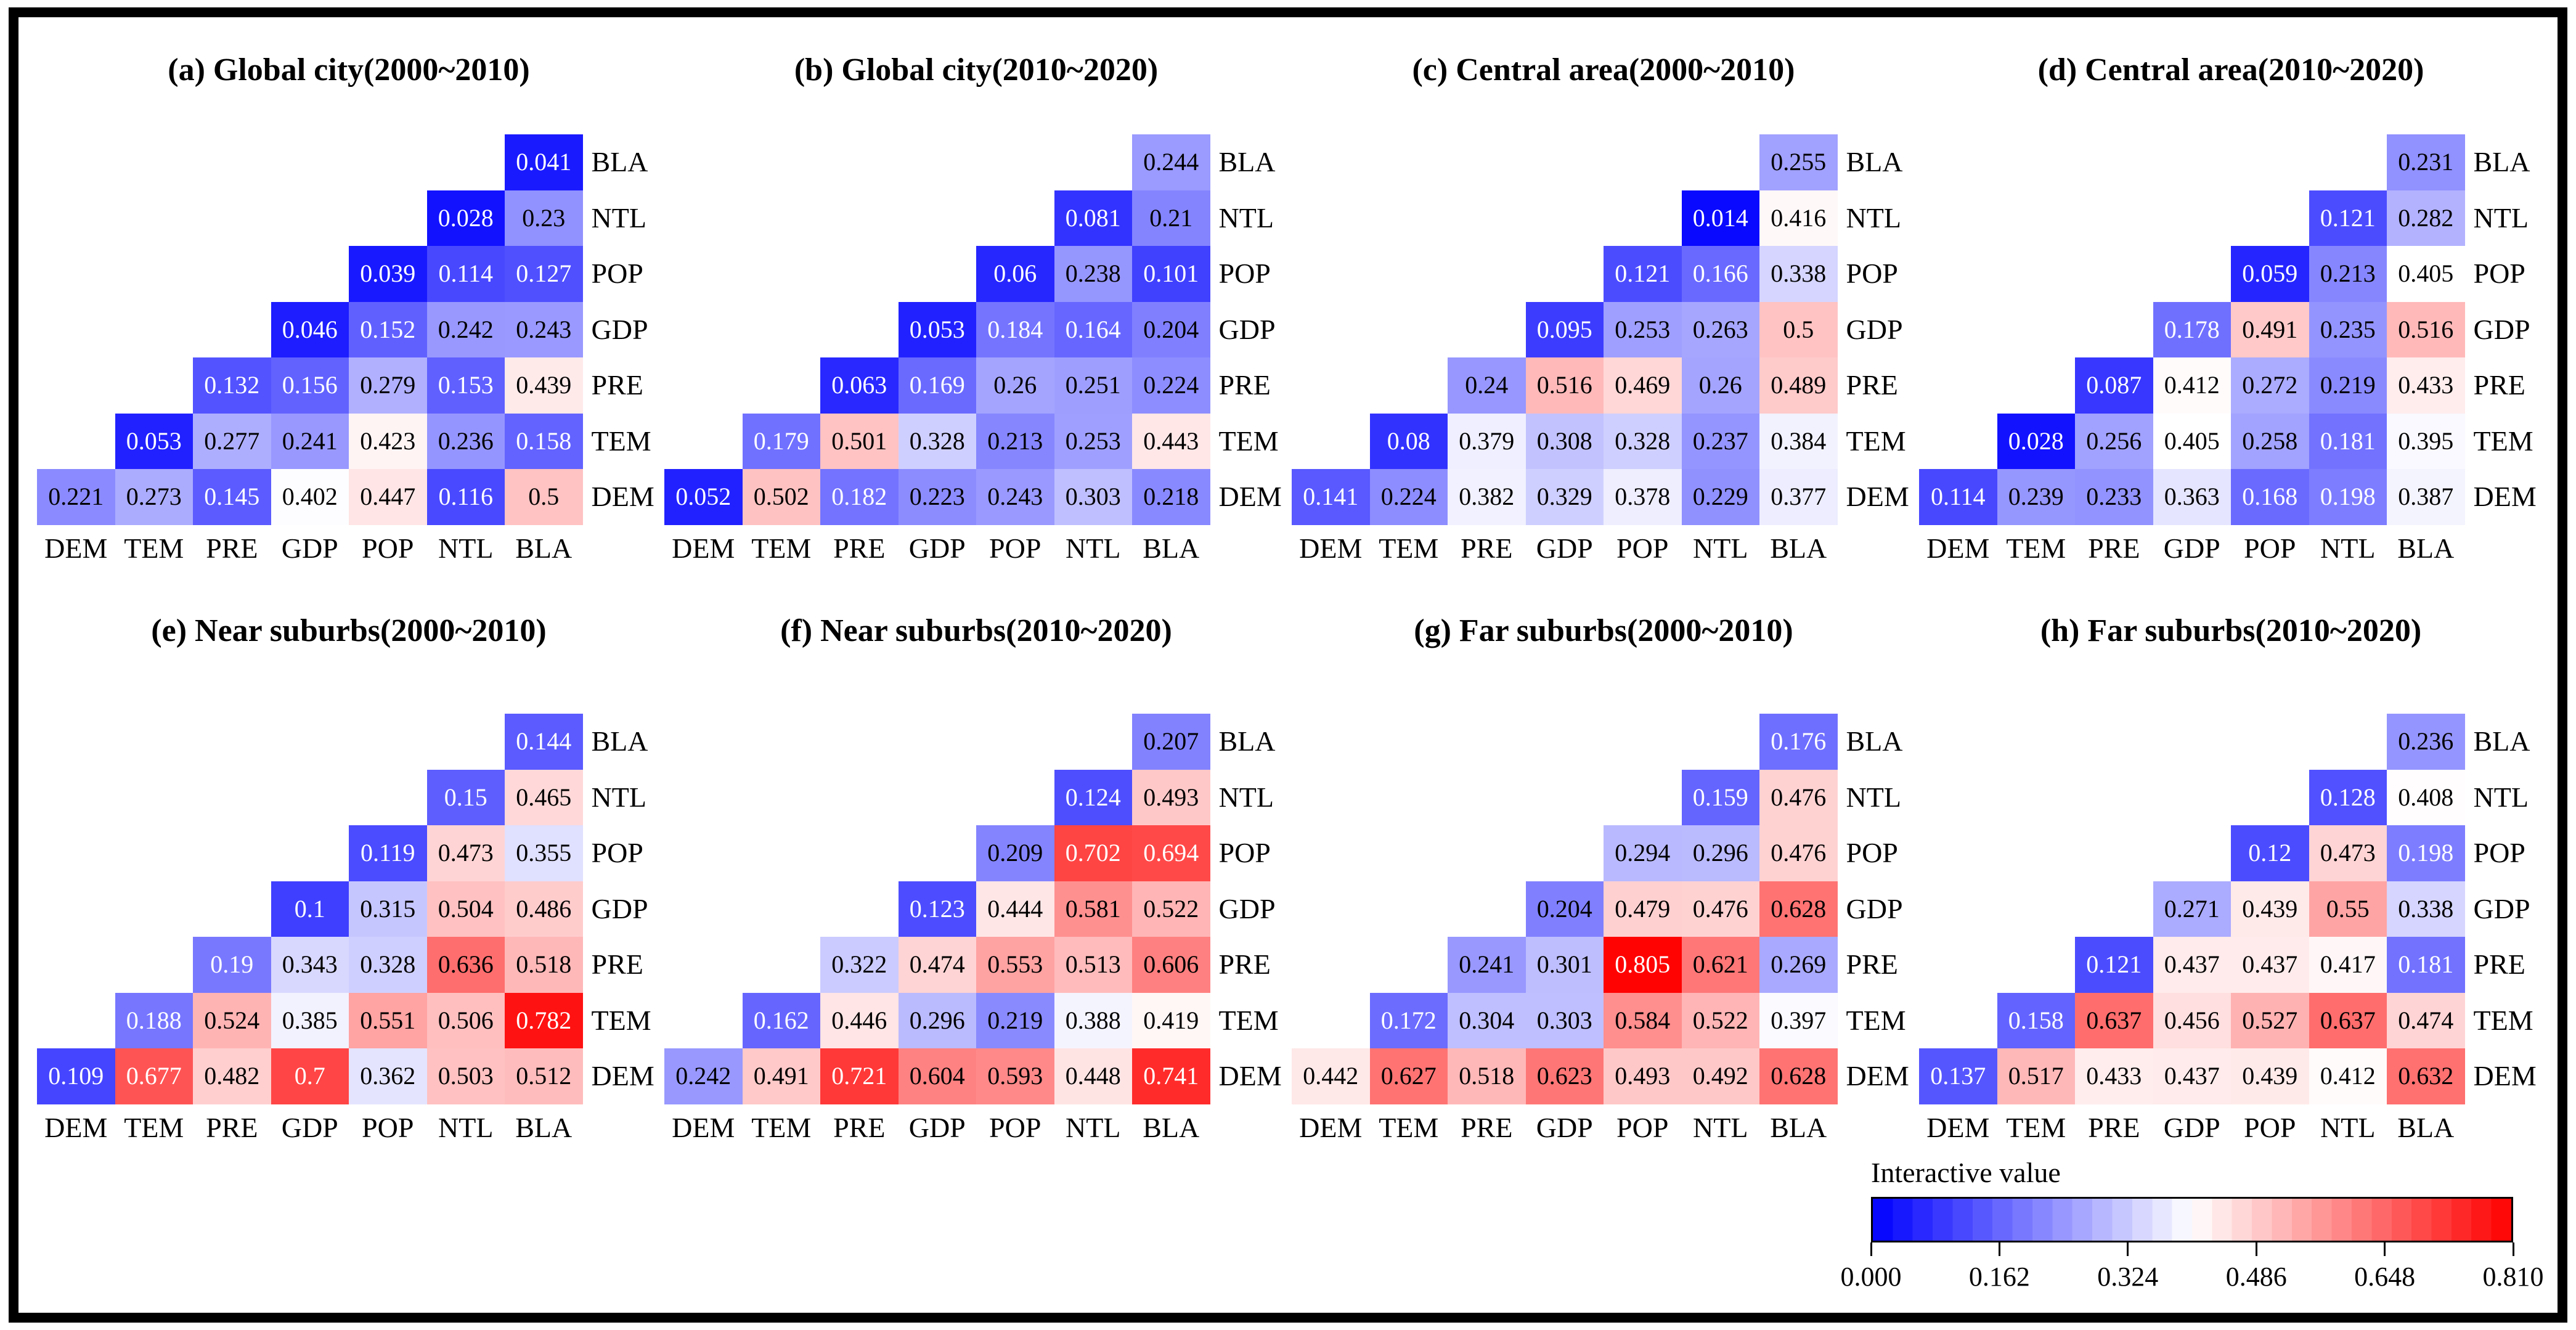  I want to click on heatmap-cell: 0.388, so click(1093, 1020).